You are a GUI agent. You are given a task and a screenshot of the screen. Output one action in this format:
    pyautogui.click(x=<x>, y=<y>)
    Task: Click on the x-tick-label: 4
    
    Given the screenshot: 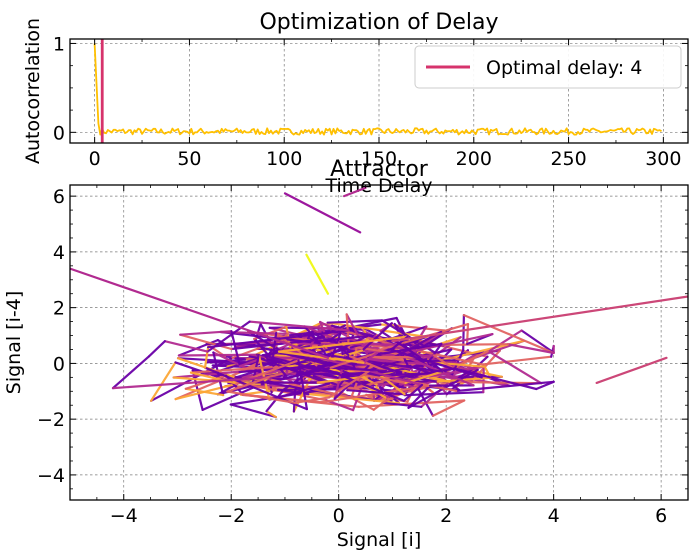 What is the action you would take?
    pyautogui.click(x=554, y=516)
    